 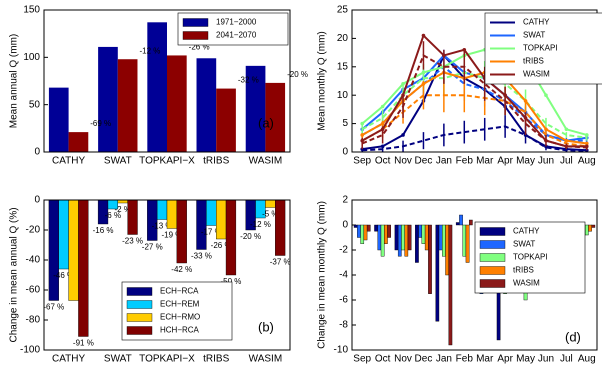 What do you see at coordinates (343, 95) in the screenshot?
I see `y-tick-label: 10` at bounding box center [343, 95].